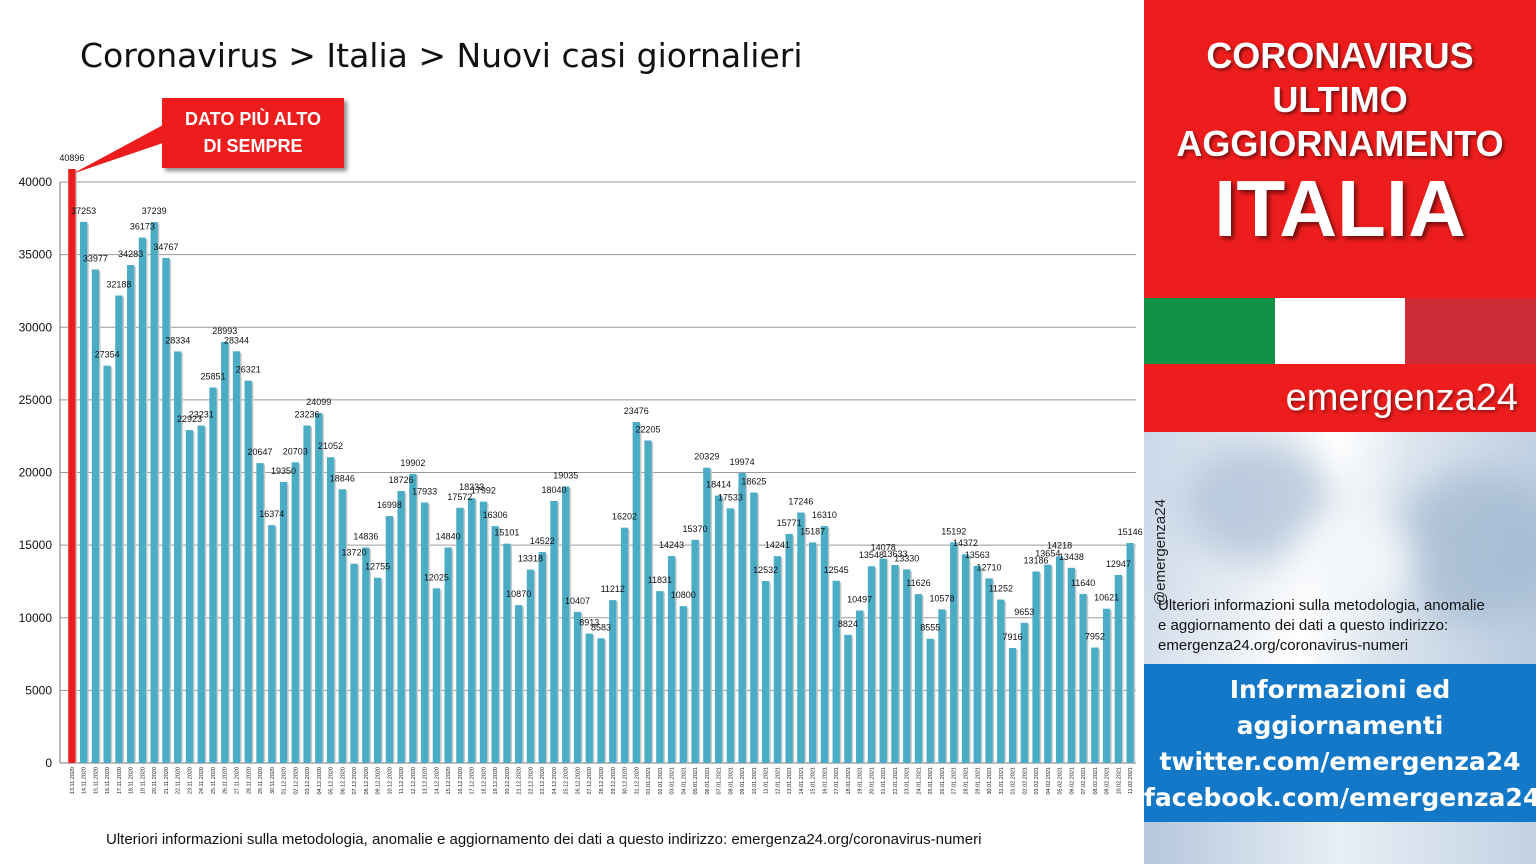 The width and height of the screenshot is (1536, 864). Describe the element at coordinates (73, 780) in the screenshot. I see `x-tick-label: 13.11.2020` at that location.